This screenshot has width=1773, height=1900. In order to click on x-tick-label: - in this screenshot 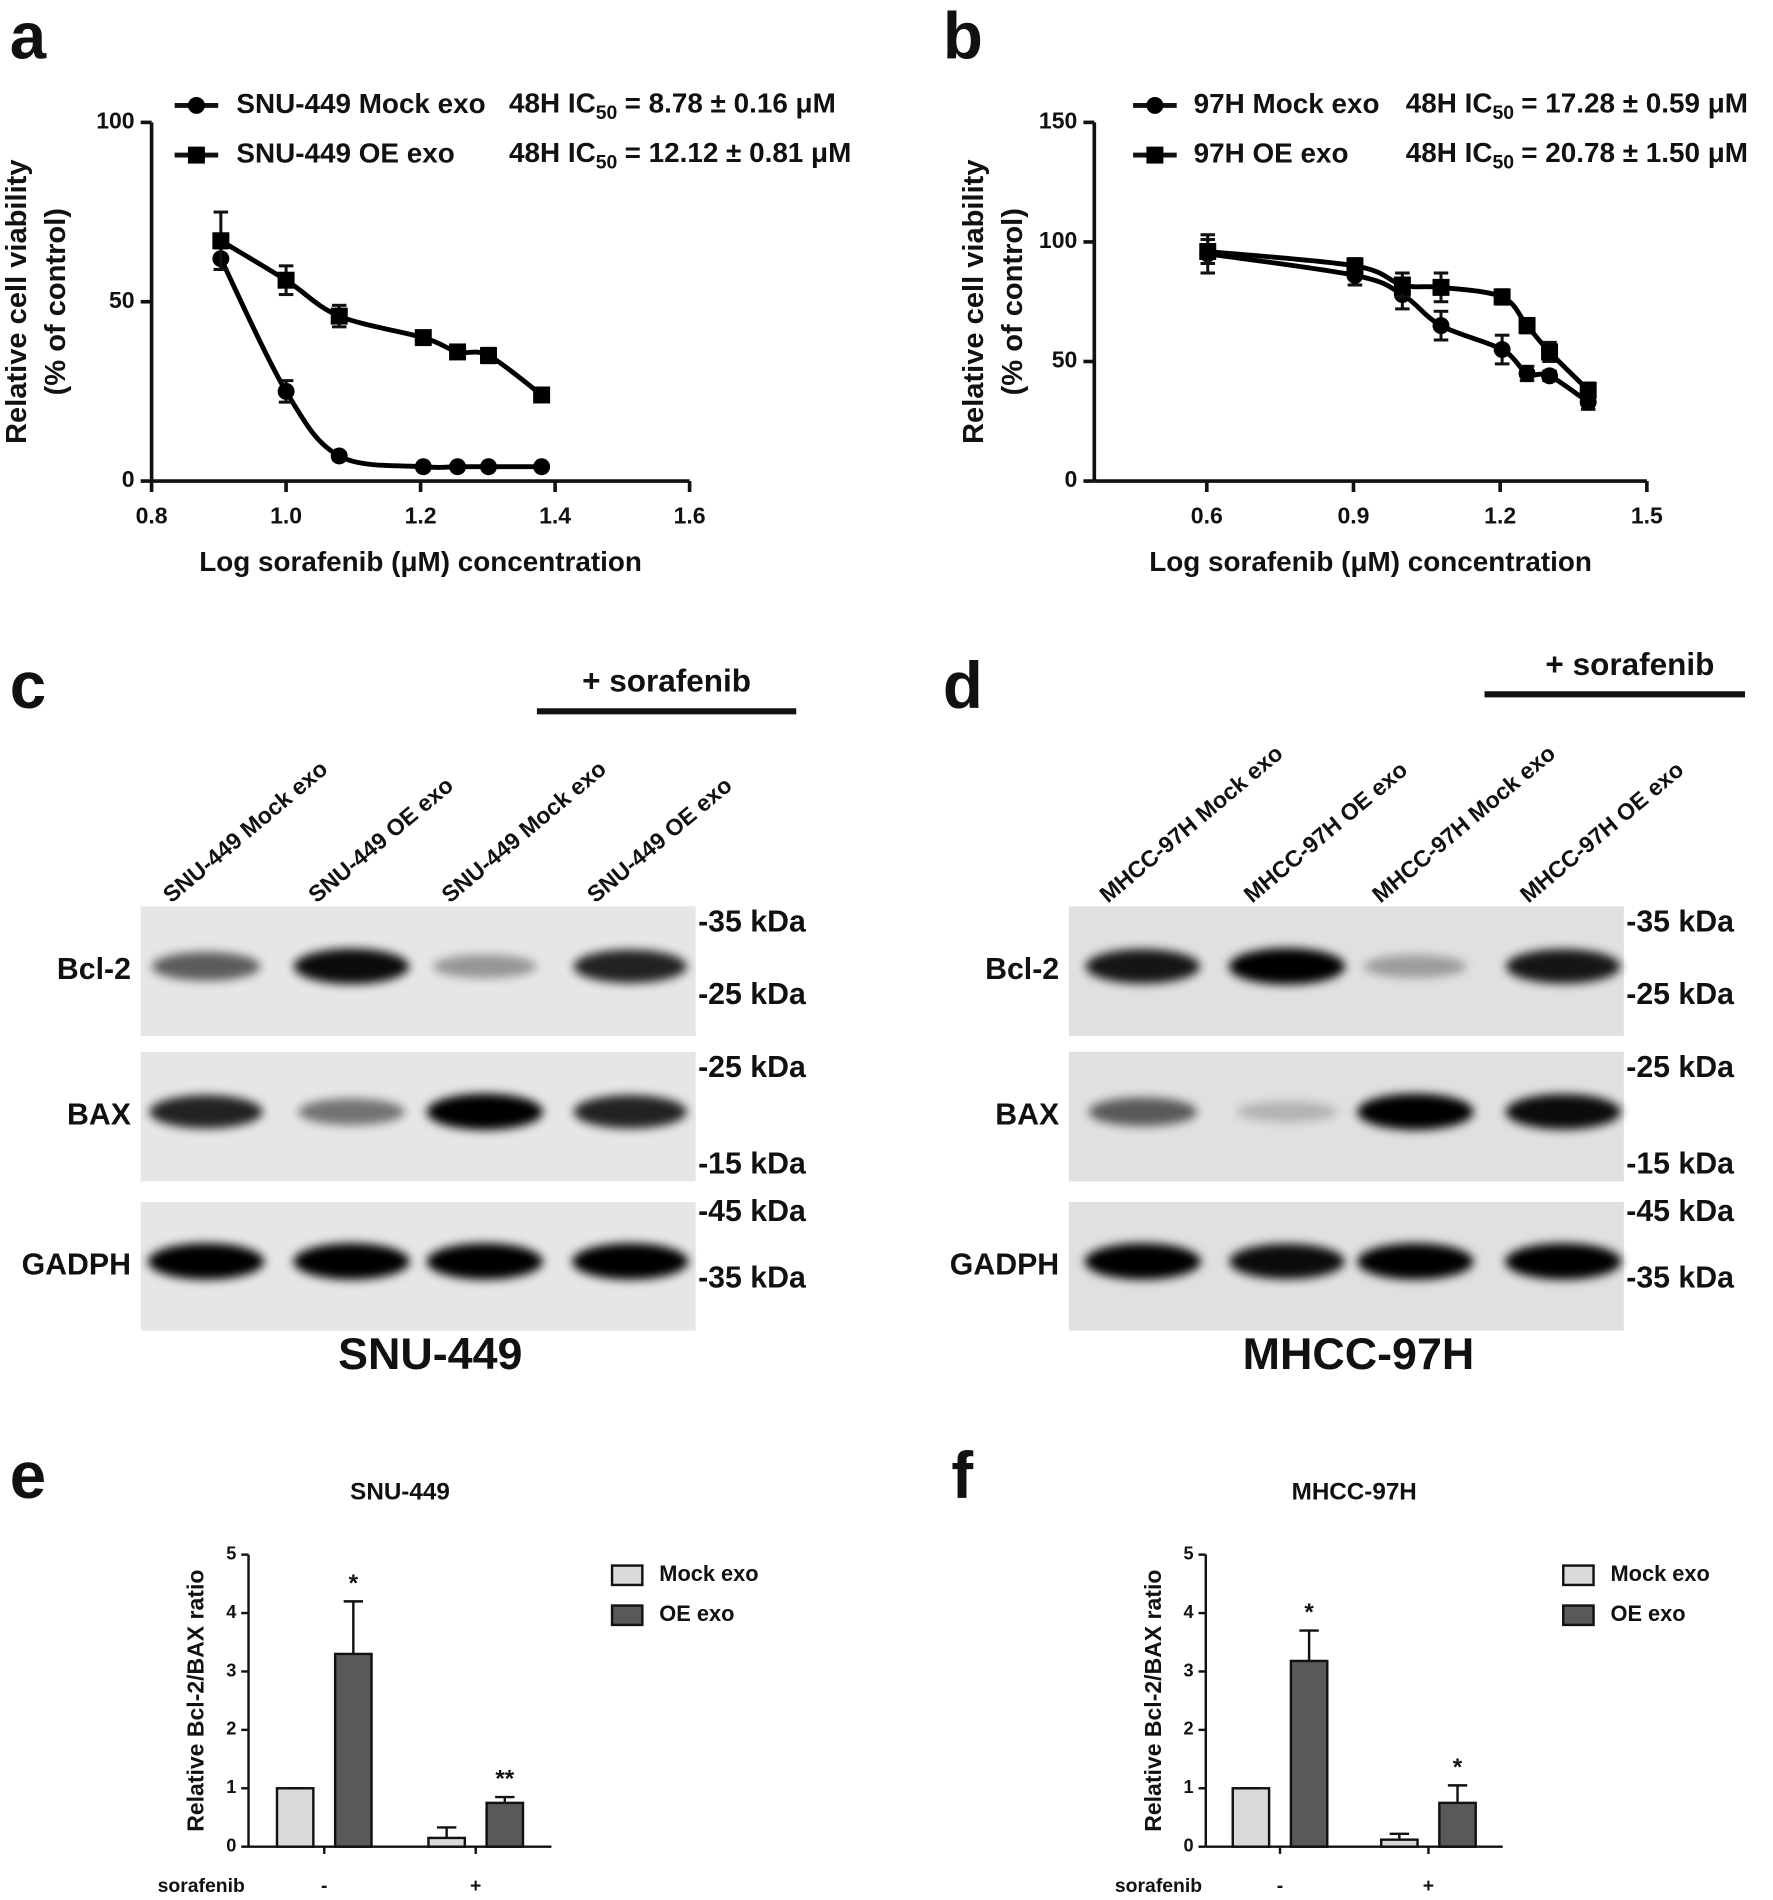, I will do `click(1280, 1886)`.